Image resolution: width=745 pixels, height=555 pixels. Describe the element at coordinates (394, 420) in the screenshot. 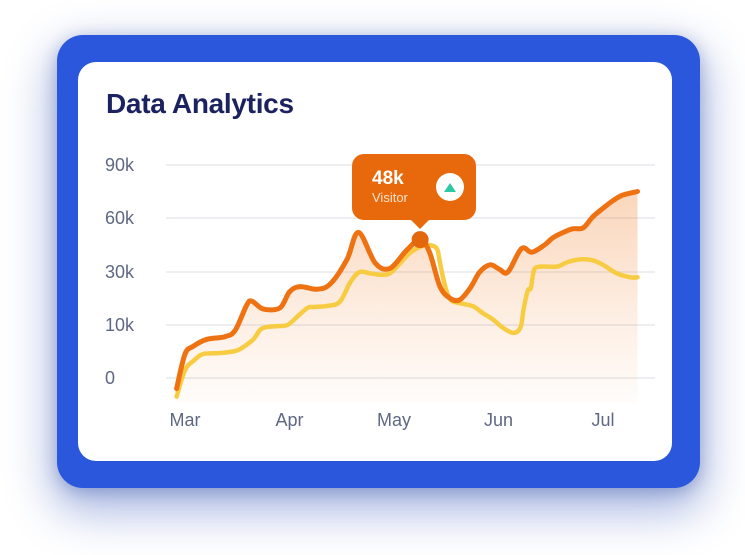

I see `x-axis-month-label: May` at that location.